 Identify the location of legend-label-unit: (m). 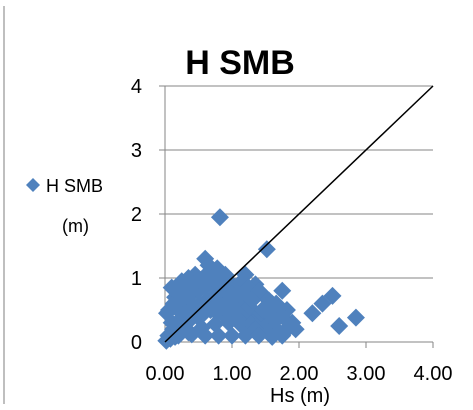
(75, 226).